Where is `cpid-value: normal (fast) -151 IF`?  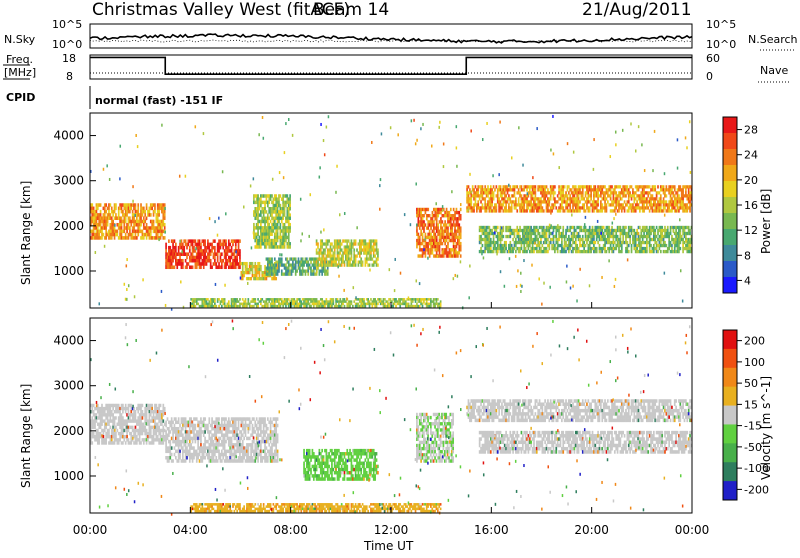
cpid-value: normal (fast) -151 IF is located at coordinates (159, 100).